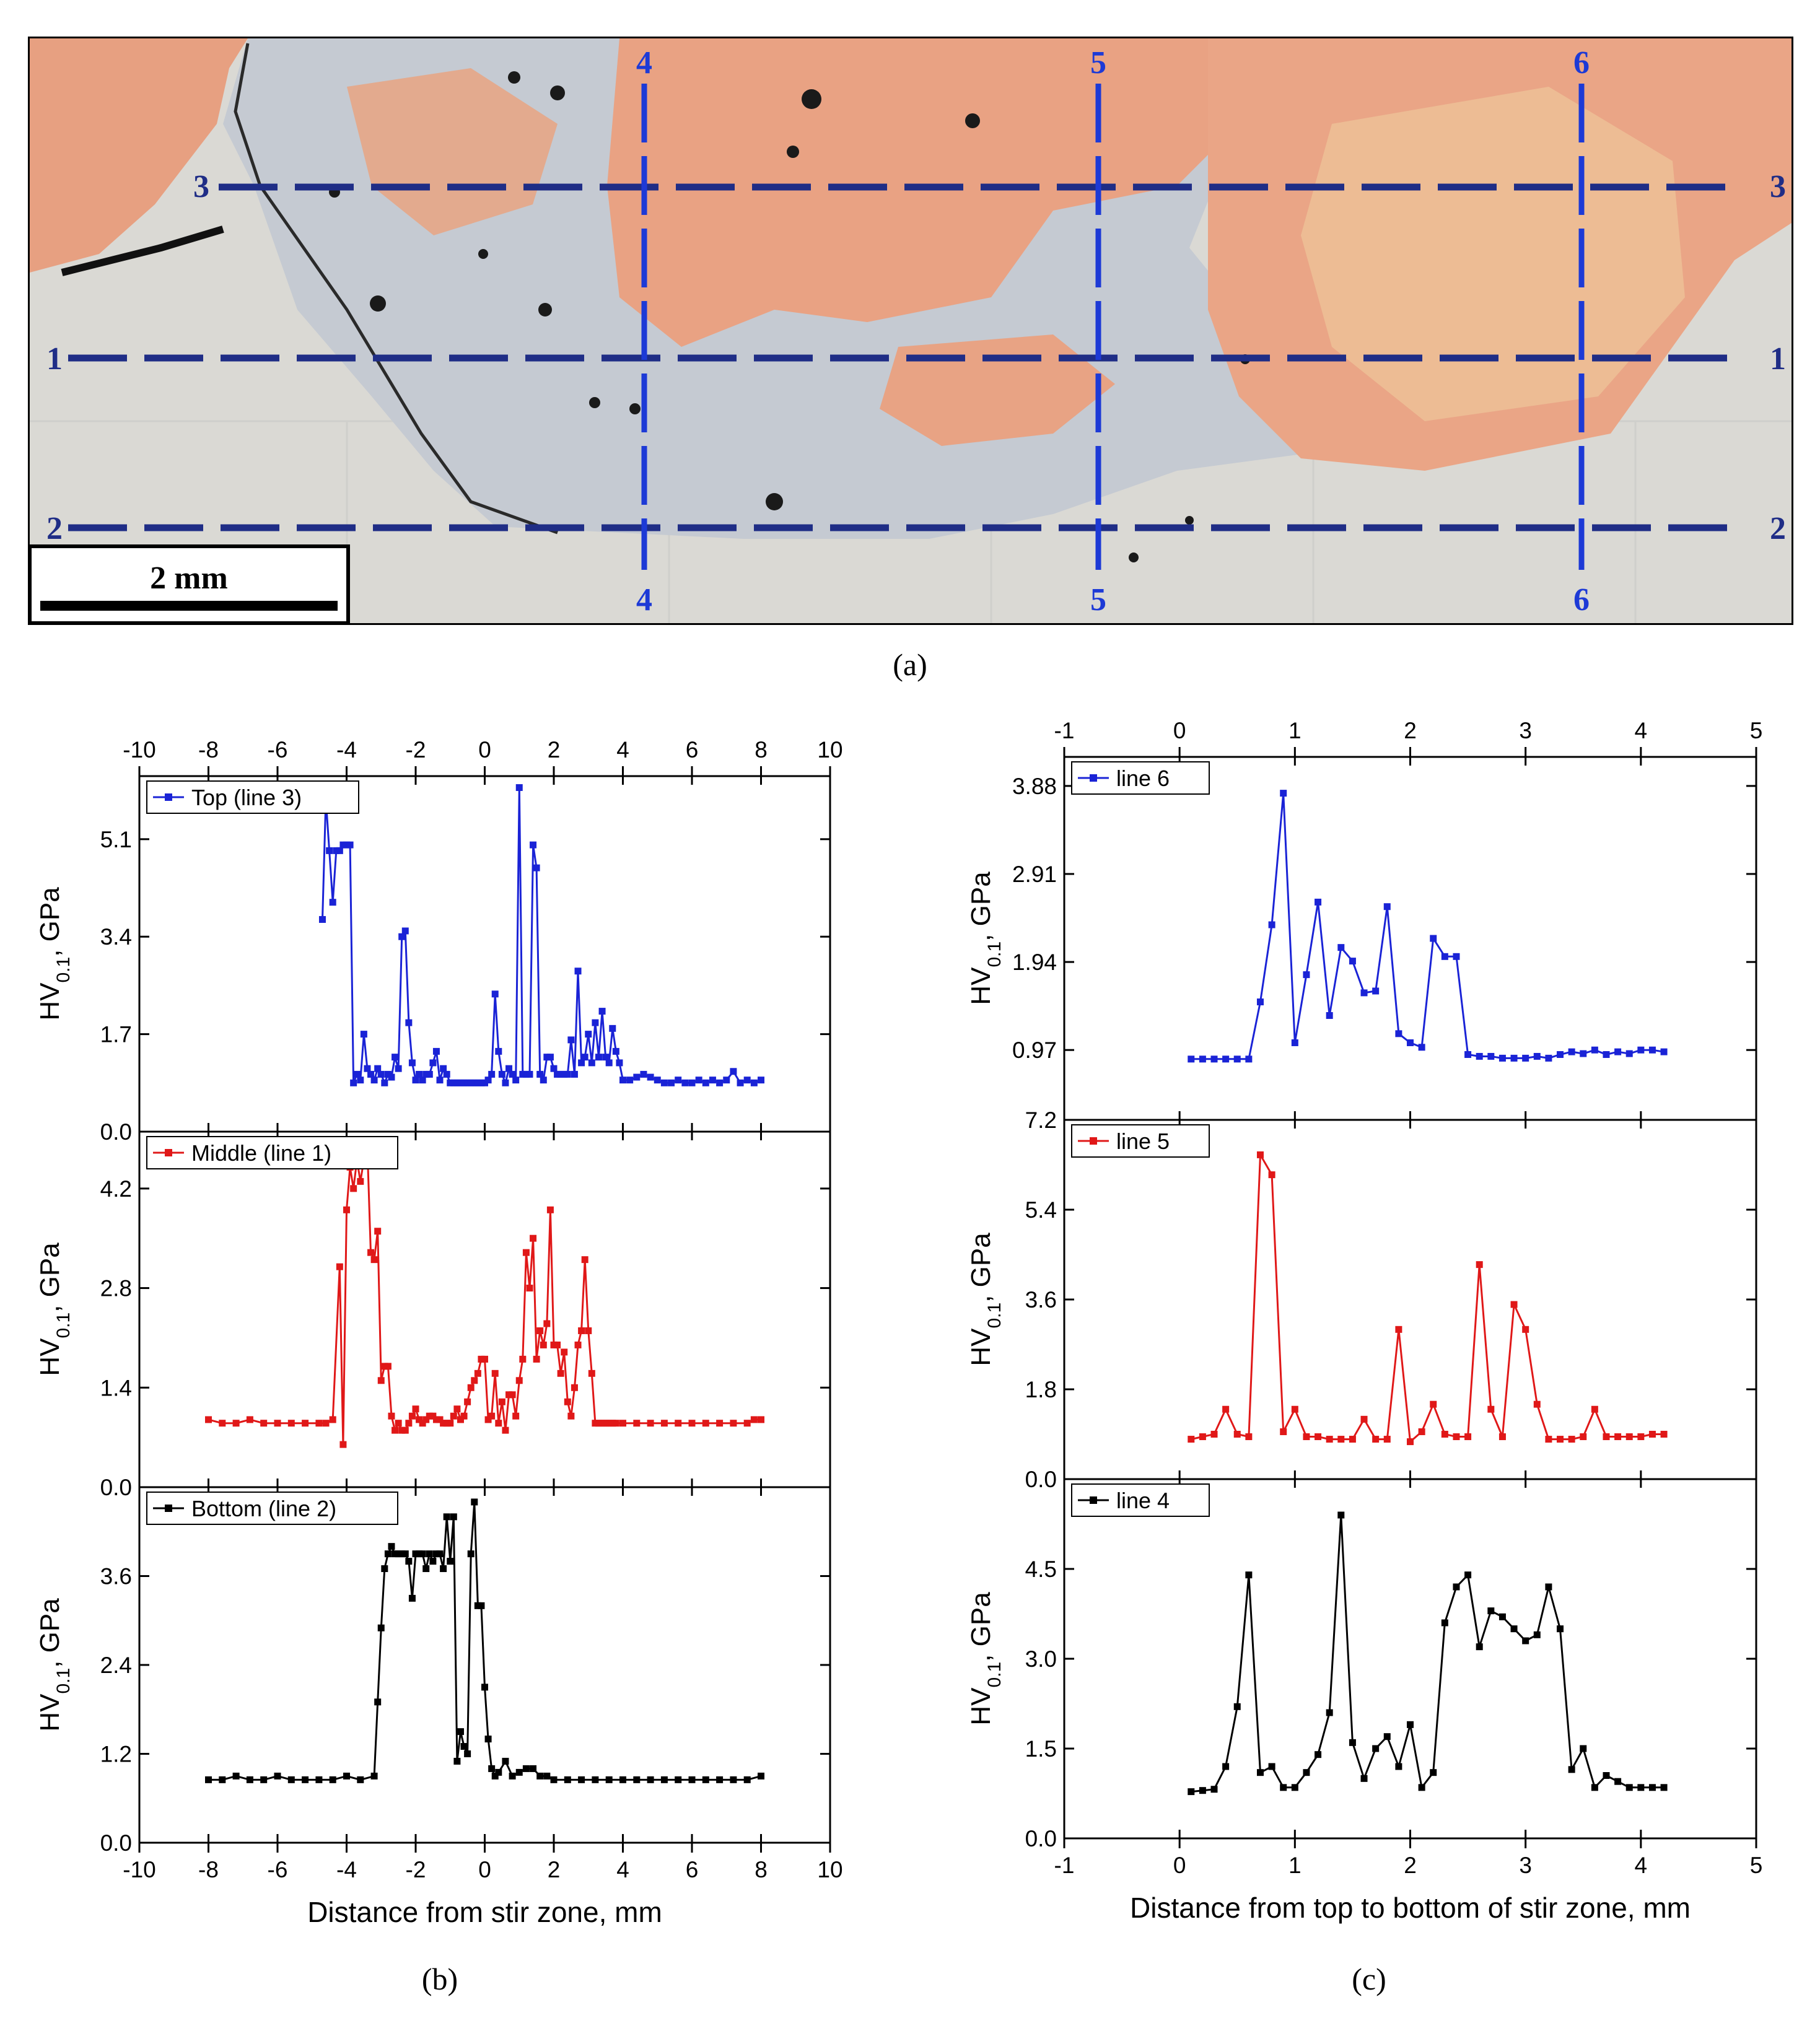  What do you see at coordinates (1098, 63) in the screenshot?
I see `line-5-label-top: 5` at bounding box center [1098, 63].